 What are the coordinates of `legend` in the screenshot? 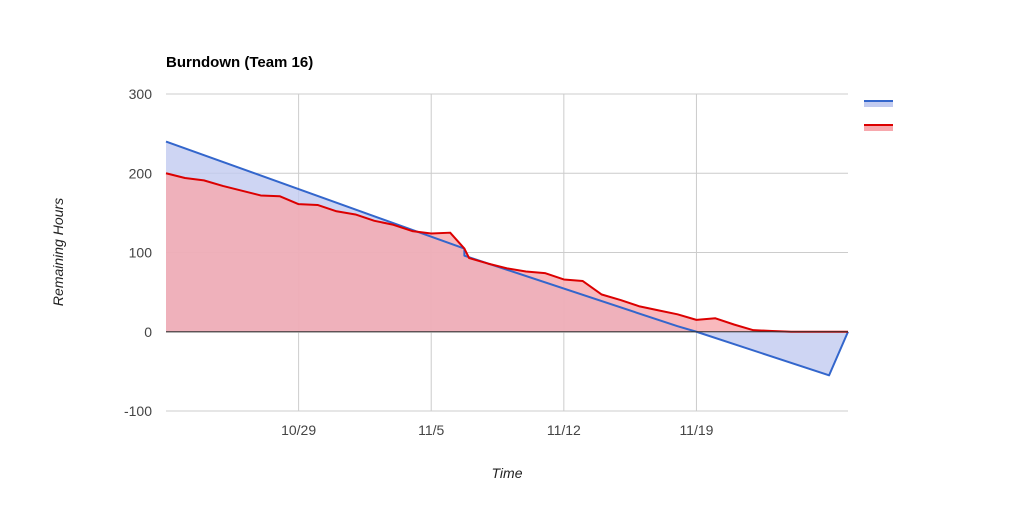 It's located at (878, 115).